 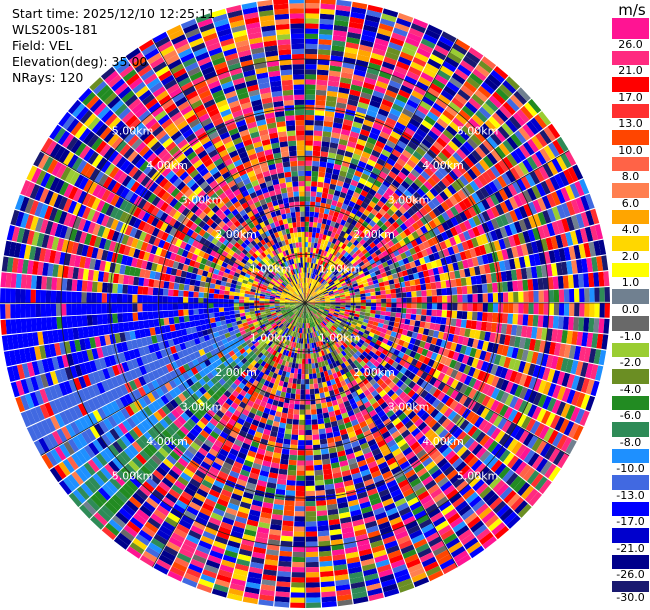 What do you see at coordinates (422, 324) in the screenshot?
I see `gate-2003` at bounding box center [422, 324].